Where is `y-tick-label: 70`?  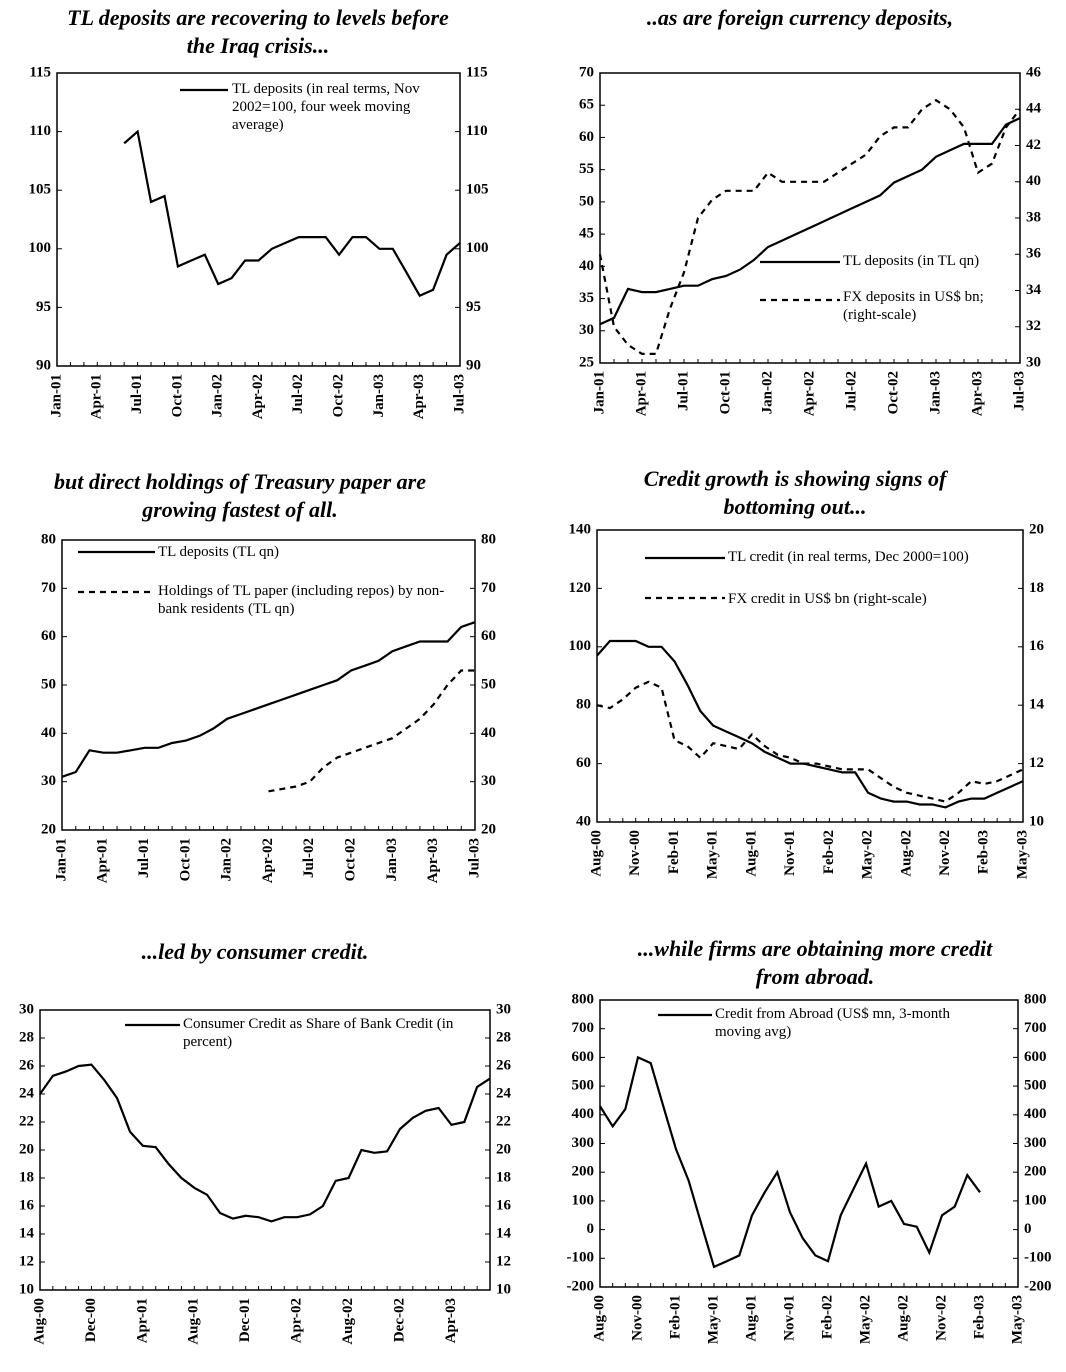
y-tick-label: 70 is located at coordinates (48, 588).